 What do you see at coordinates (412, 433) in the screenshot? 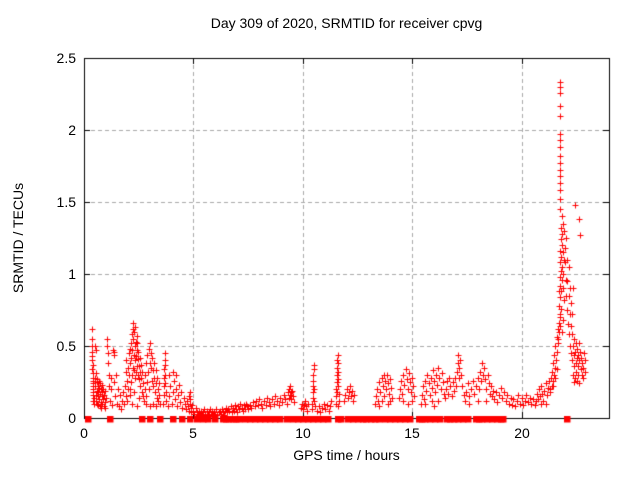
I see `x-tick-label: 15` at bounding box center [412, 433].